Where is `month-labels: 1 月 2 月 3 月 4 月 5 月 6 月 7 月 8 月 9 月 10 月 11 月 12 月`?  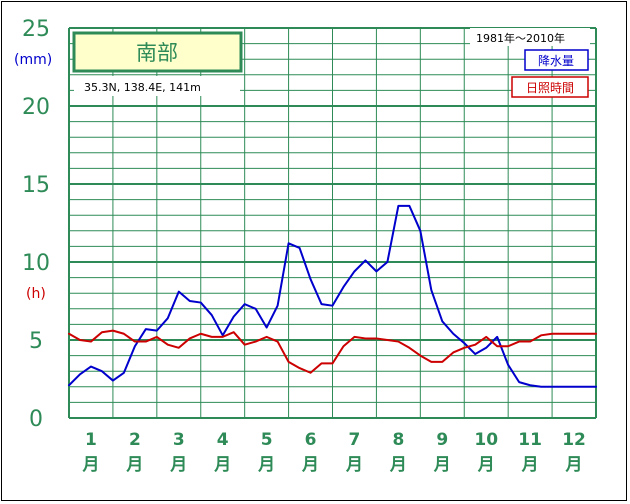 month-labels: 1 月 2 月 3 月 4 月 5 月 6 月 7 月 8 月 9 月 10 月 11 月 12 月 is located at coordinates (333, 452).